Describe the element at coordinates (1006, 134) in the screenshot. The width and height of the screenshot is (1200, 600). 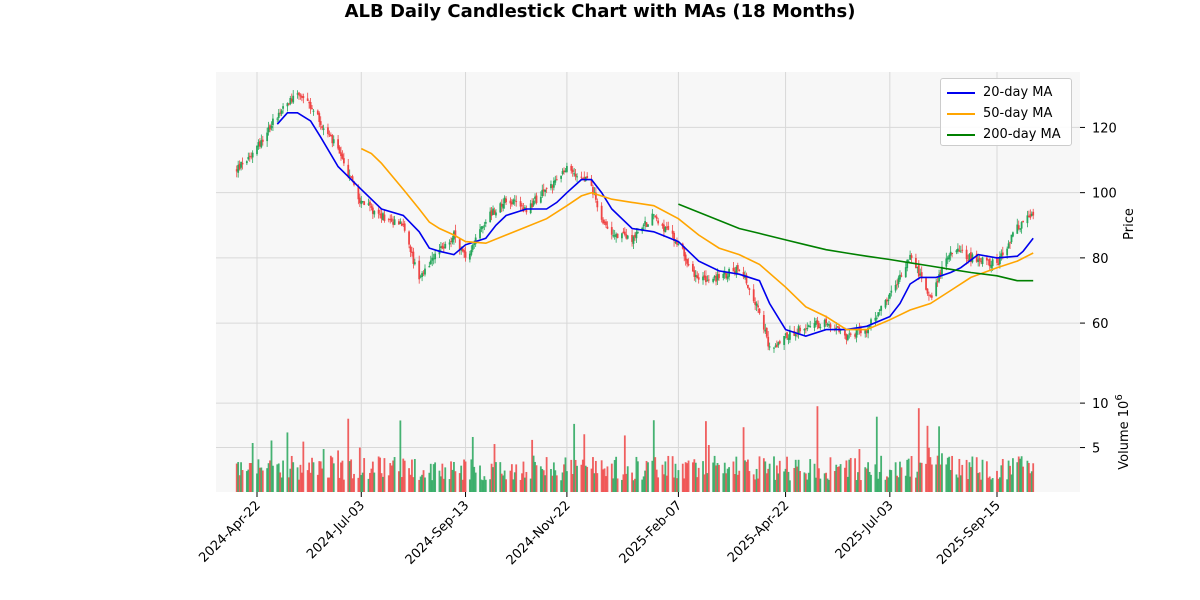
I see `legend-item: 200-day MA` at that location.